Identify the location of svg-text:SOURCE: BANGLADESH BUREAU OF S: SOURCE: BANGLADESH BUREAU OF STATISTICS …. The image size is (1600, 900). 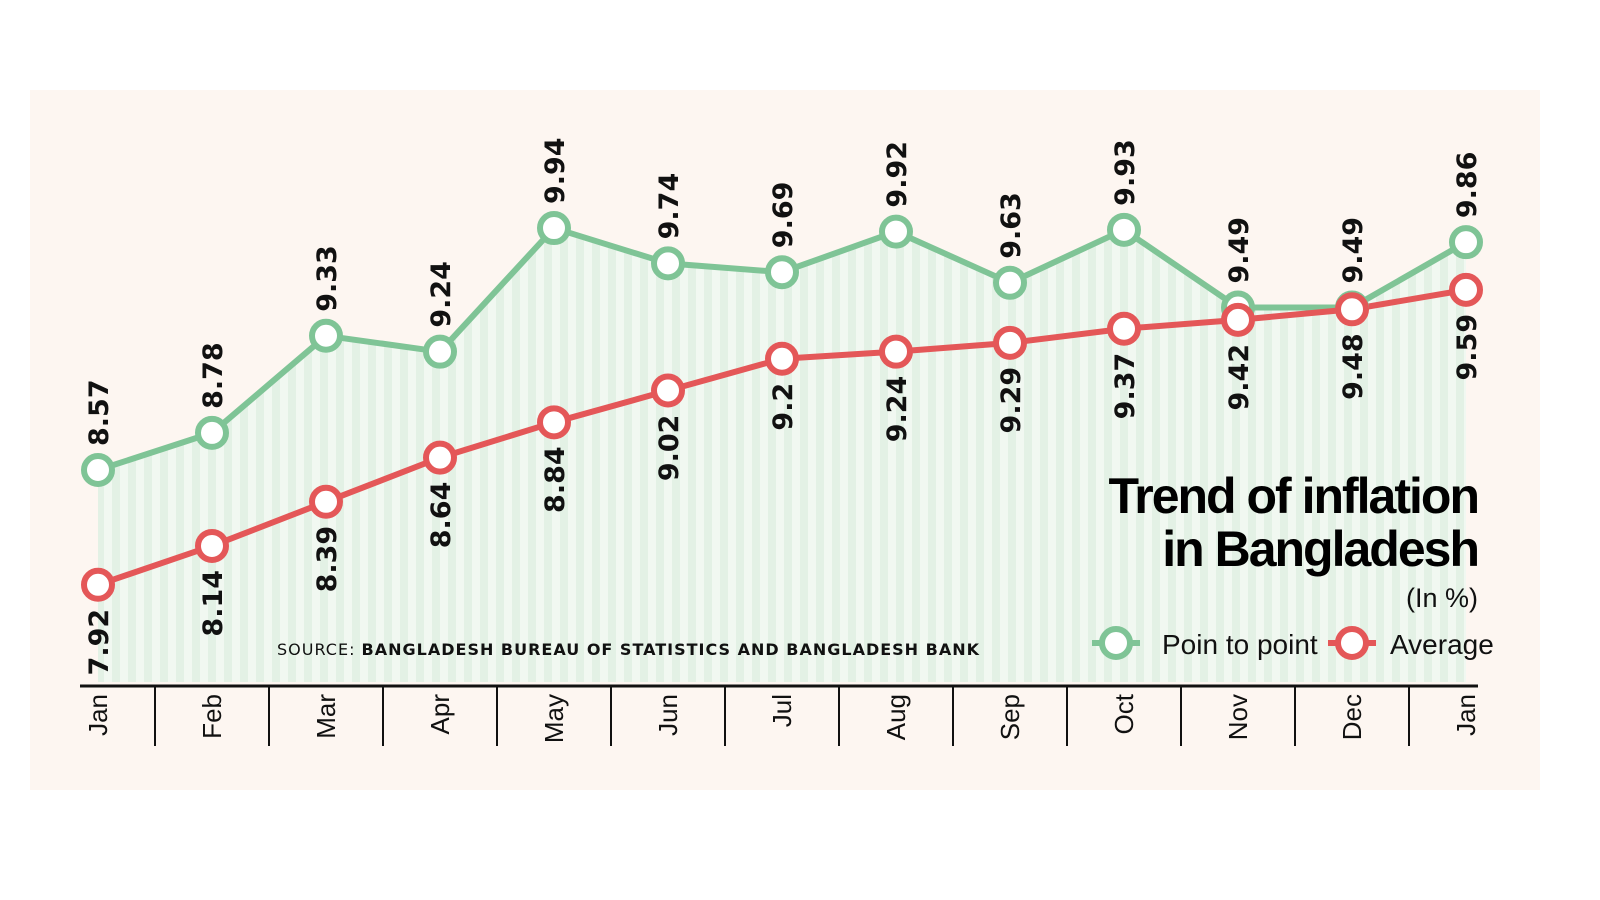
(628, 649).